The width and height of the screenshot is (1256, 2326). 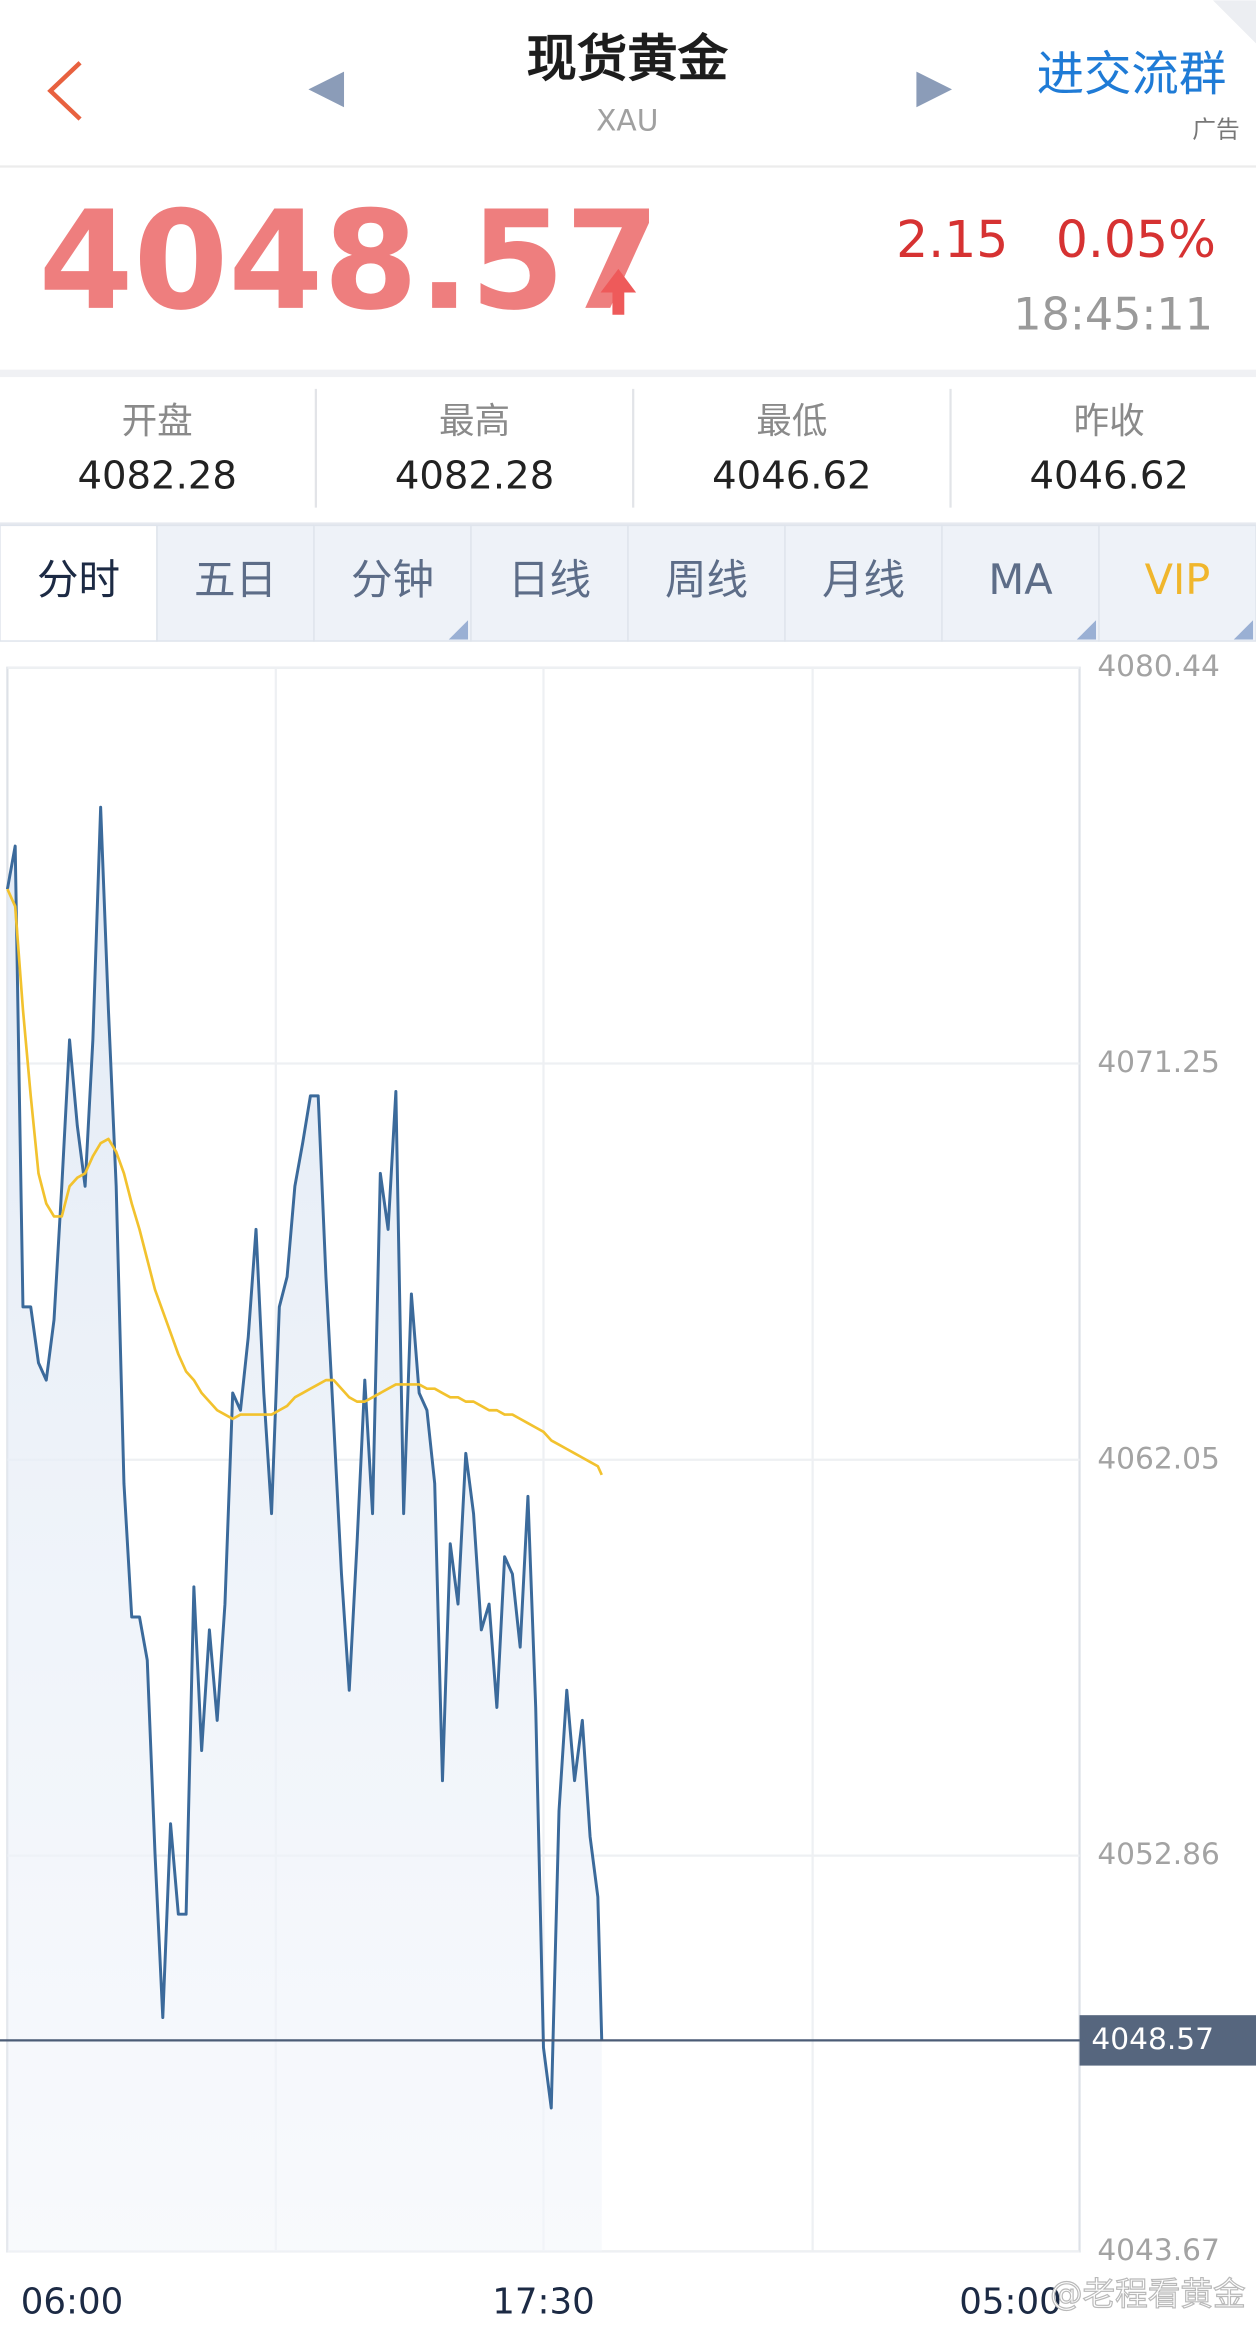 I want to click on corner-fold, so click(x=1234, y=22).